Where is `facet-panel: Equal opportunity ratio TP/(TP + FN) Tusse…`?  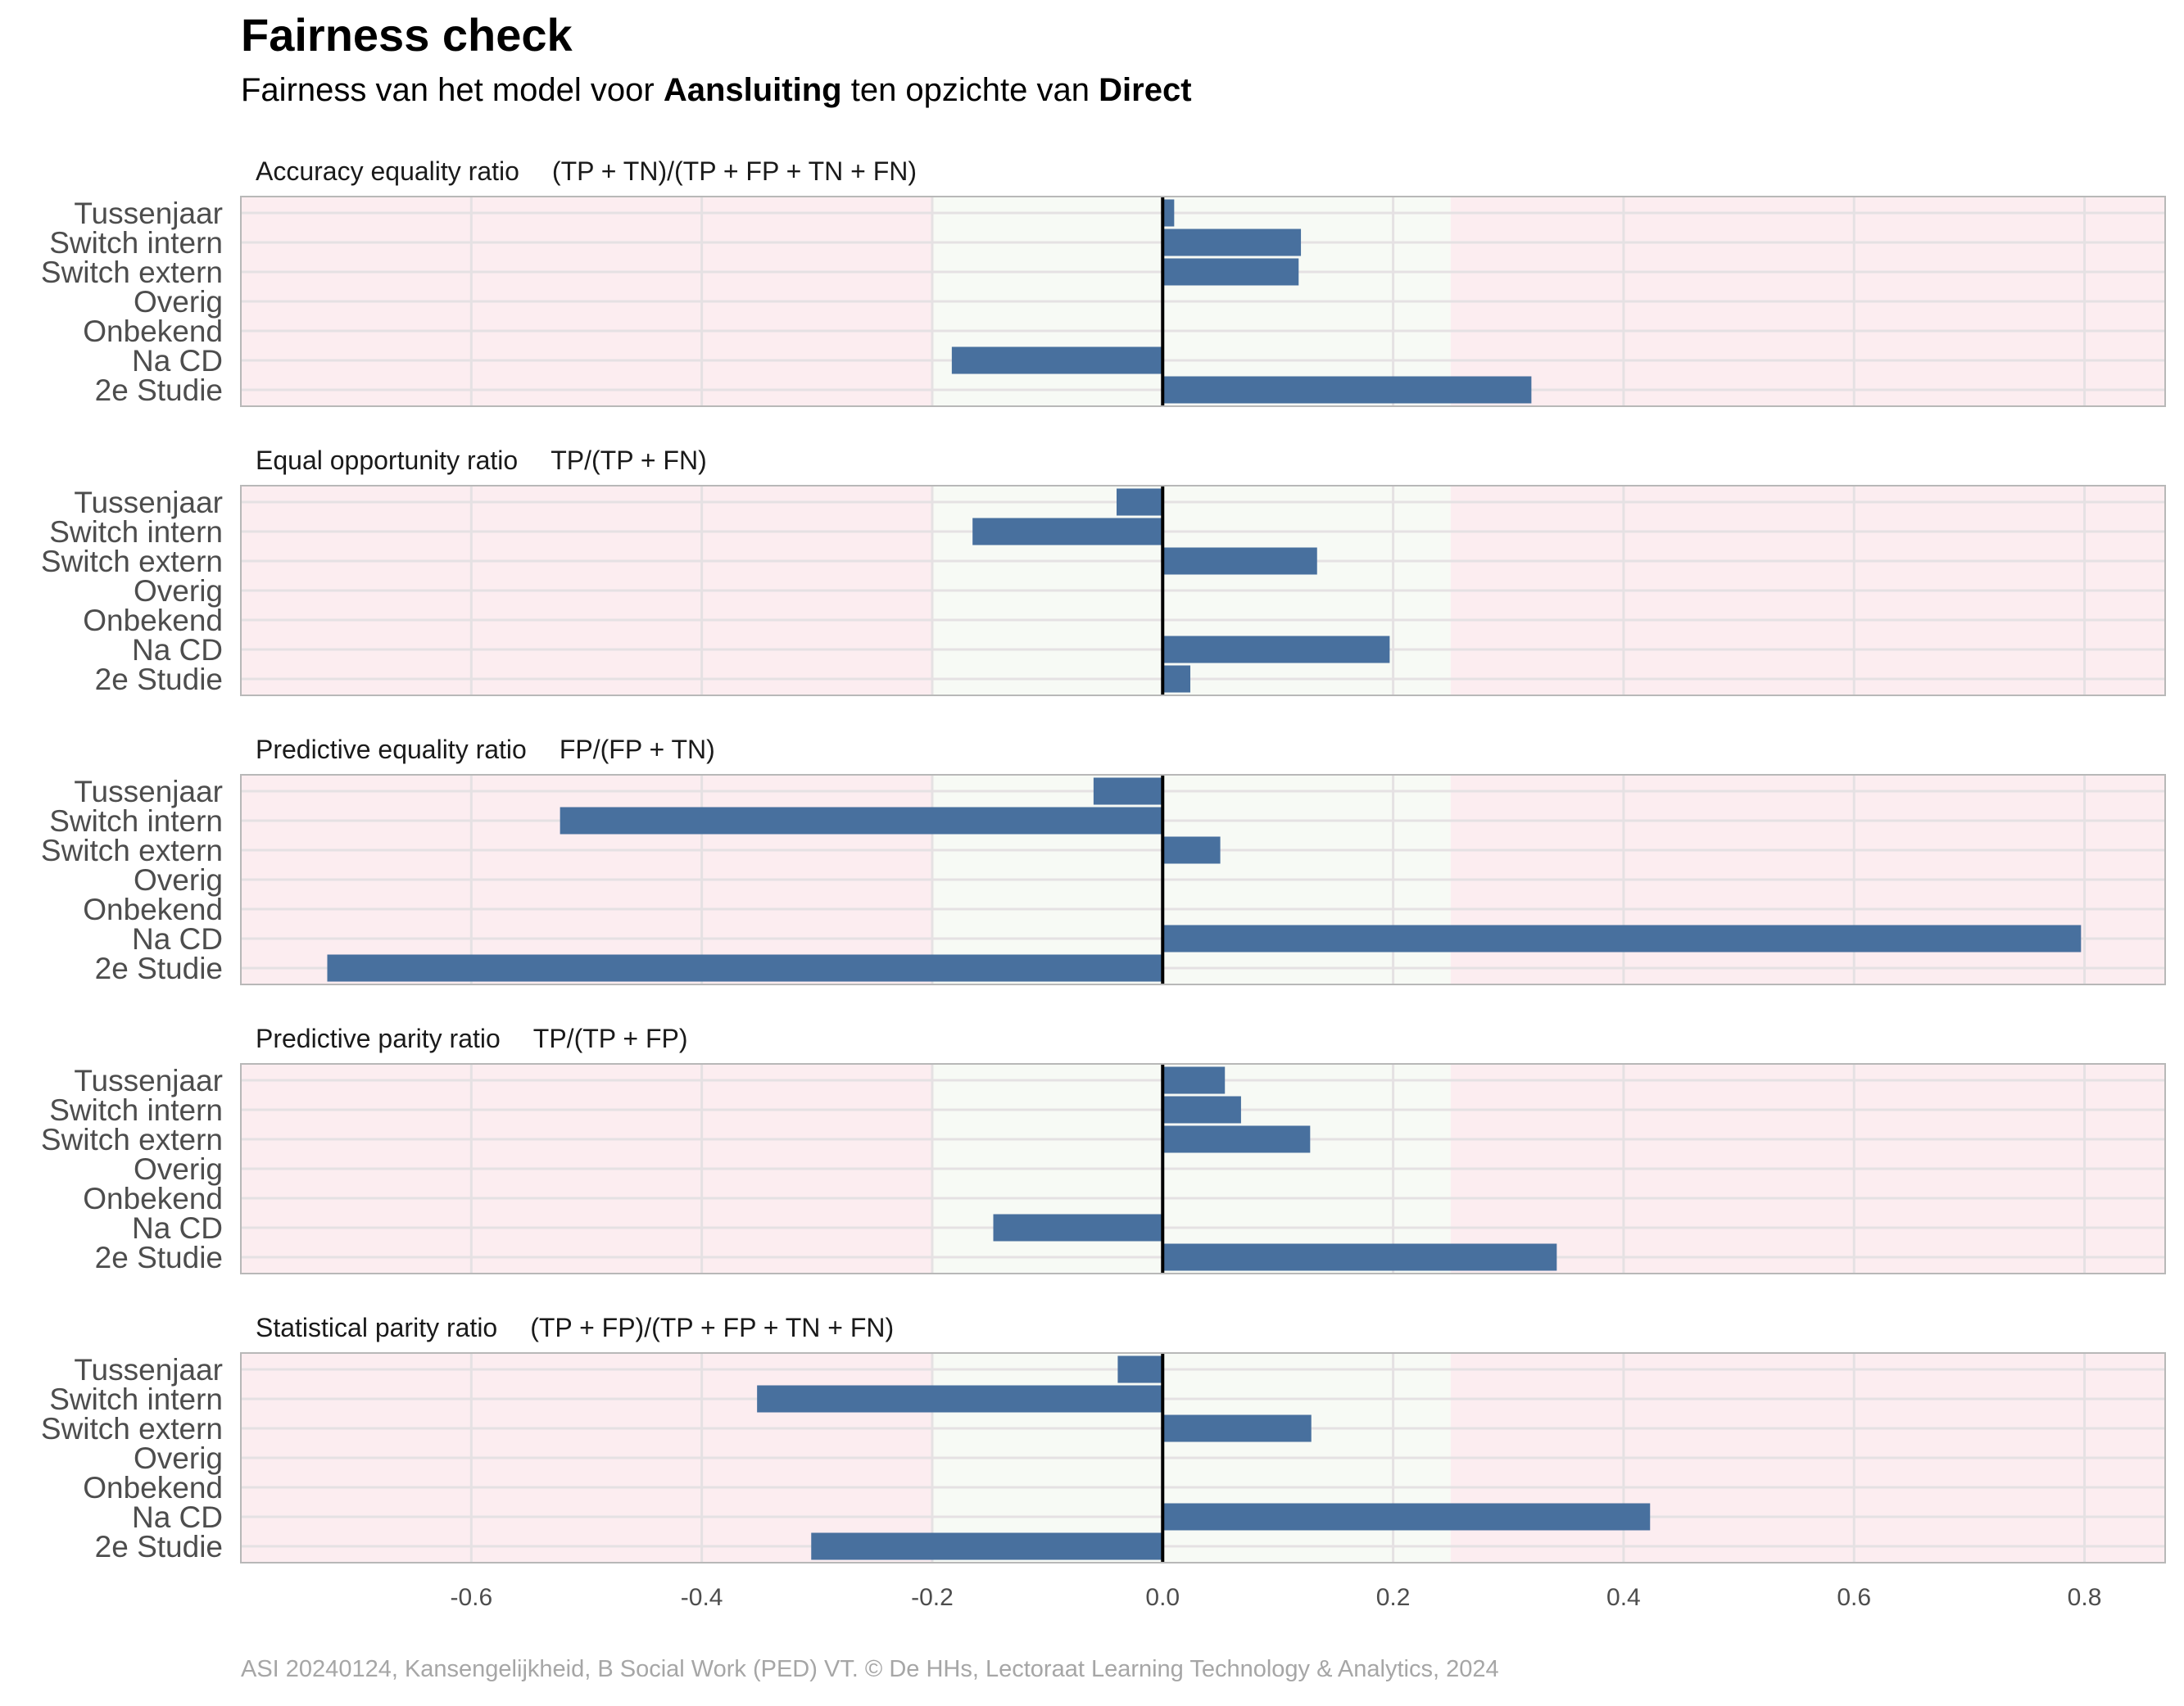 facet-panel: Equal opportunity ratio TP/(TP + FN) Tusse… is located at coordinates (1103, 571).